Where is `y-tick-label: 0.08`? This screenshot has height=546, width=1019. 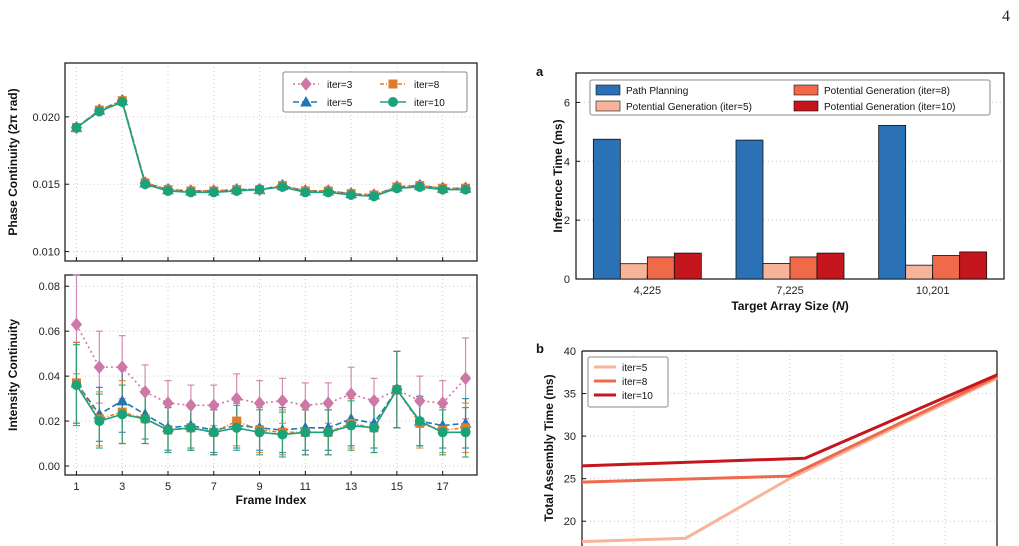 y-tick-label: 0.08 is located at coordinates (49, 287).